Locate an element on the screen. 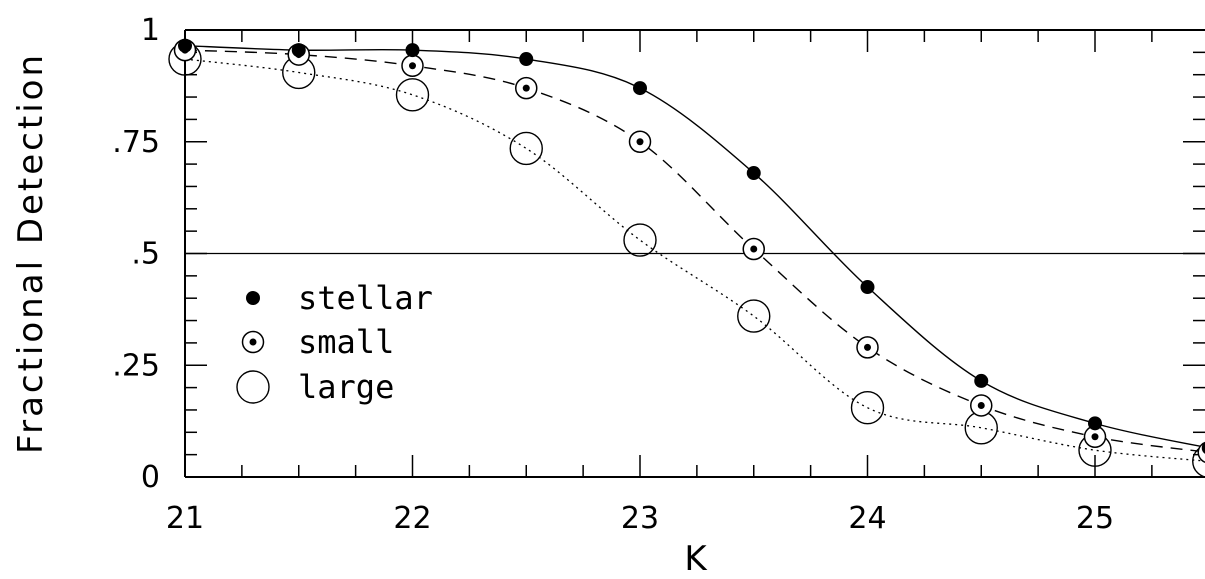 The image size is (1205, 579). legend-marker-small-dot is located at coordinates (253, 342).